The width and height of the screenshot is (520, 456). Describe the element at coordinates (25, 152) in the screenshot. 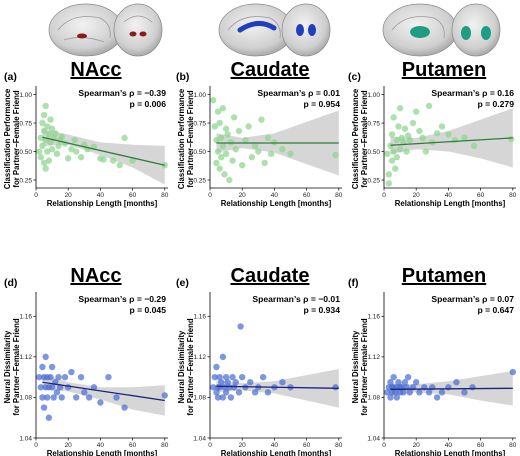

I see `y-tick-label: 0.50` at that location.